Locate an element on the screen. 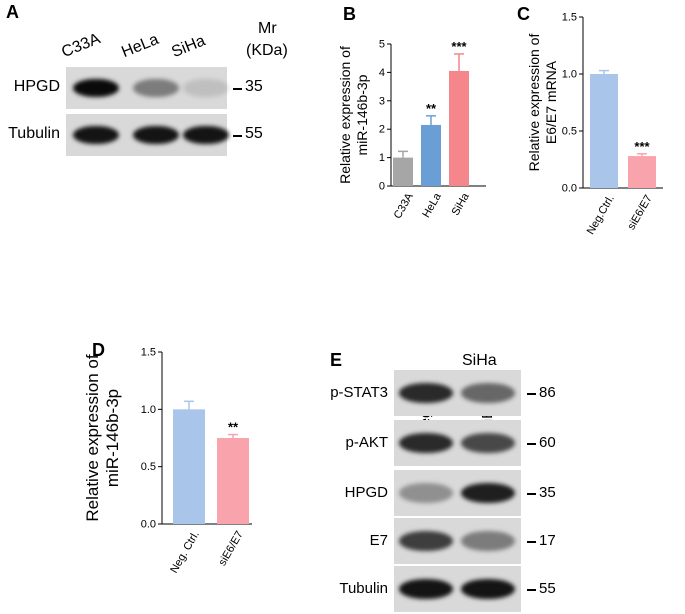 The width and height of the screenshot is (685, 614). panel-e-cell-line: SiHa is located at coordinates (479, 360).